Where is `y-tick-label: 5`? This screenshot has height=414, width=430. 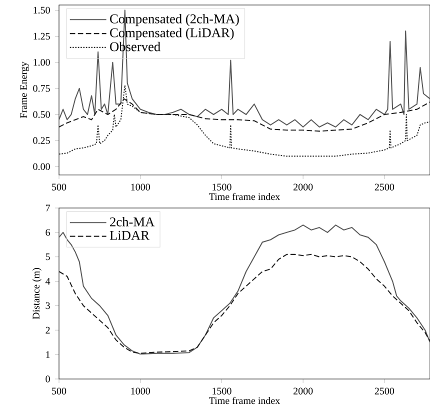
y-tick-label: 5 is located at coordinates (48, 257).